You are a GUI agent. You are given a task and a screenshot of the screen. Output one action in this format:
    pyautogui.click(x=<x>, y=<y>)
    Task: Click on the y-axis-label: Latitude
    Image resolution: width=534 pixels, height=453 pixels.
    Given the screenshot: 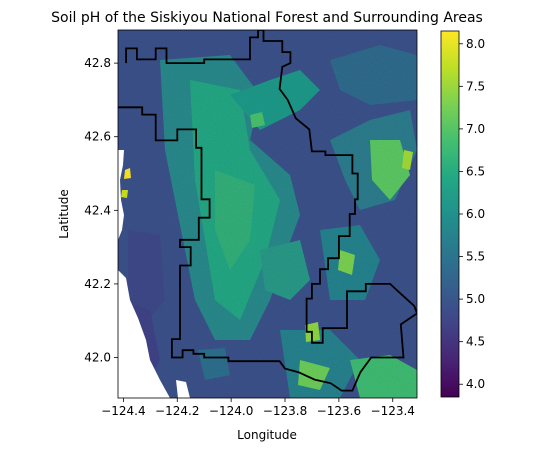 What is the action you would take?
    pyautogui.click(x=64, y=213)
    